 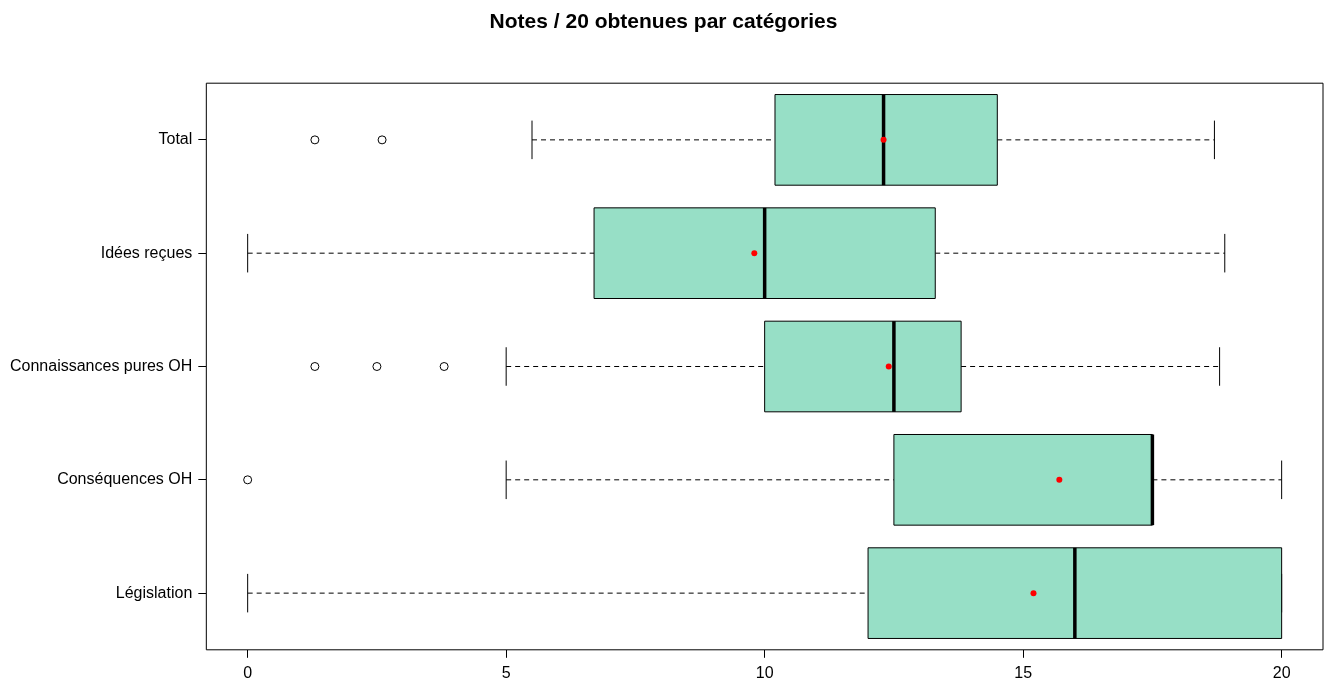 I want to click on x-tick-label: 20, so click(x=1281, y=672).